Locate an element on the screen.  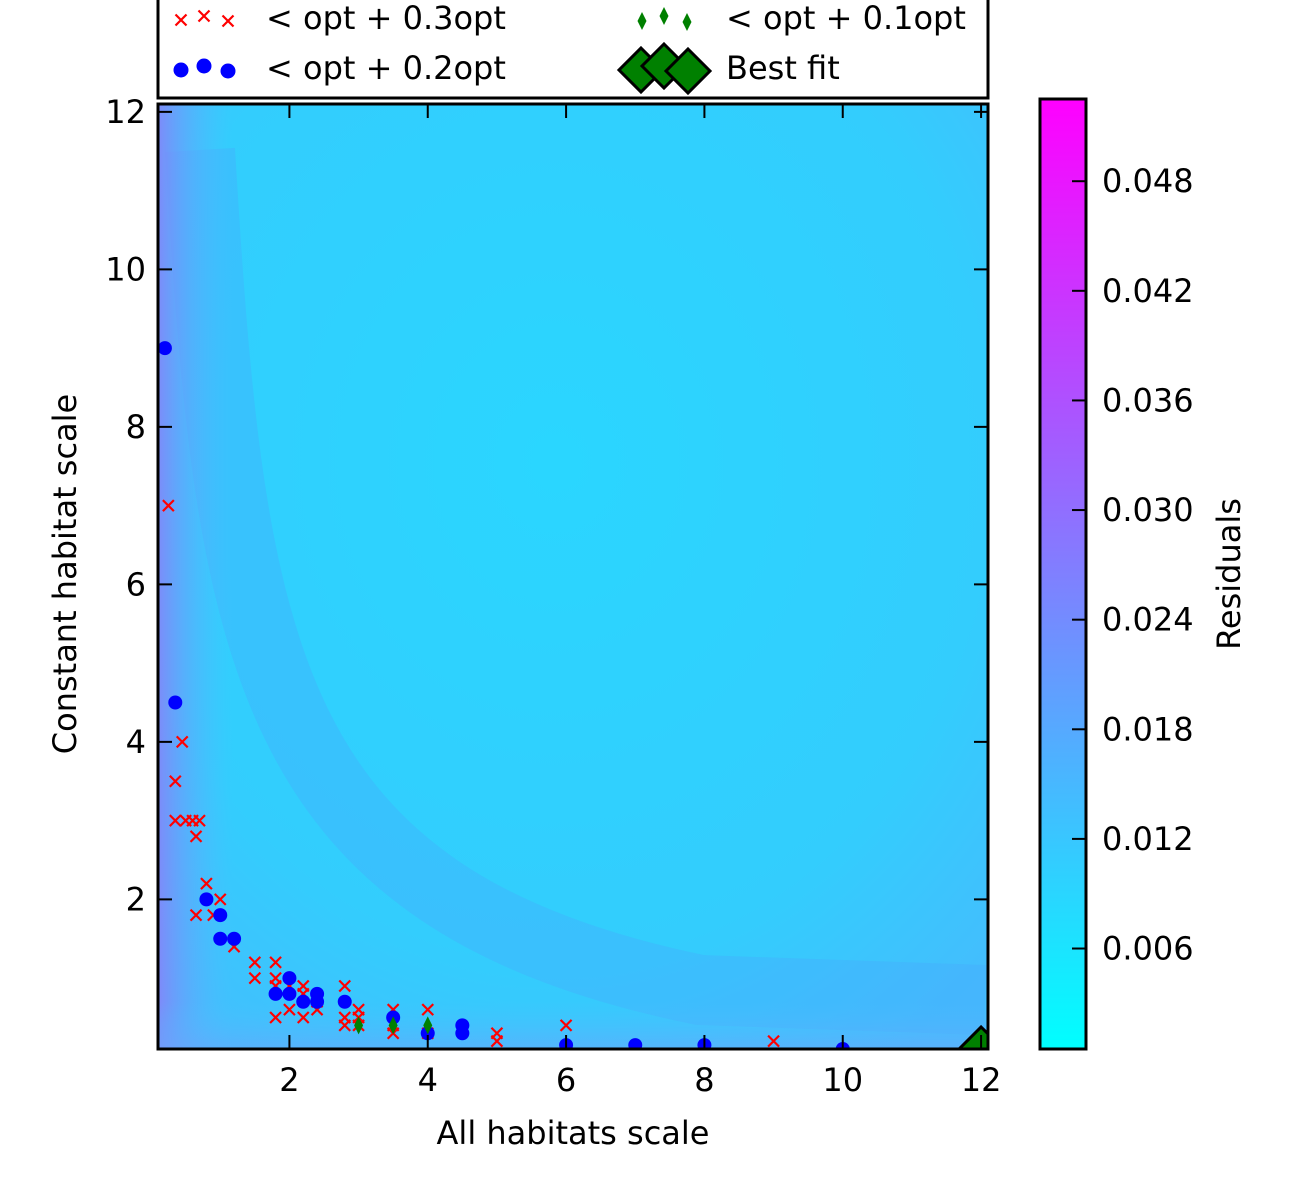
legend-markers is located at coordinates (443, 51).